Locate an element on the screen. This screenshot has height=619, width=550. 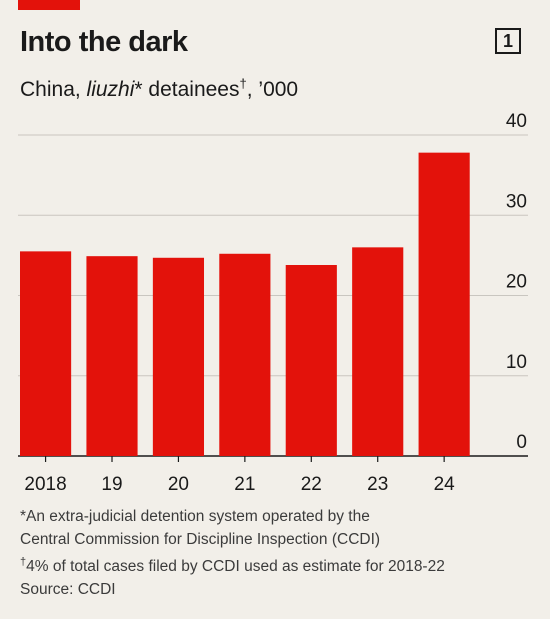
x-tick-label-24: 24 is located at coordinates (445, 484).